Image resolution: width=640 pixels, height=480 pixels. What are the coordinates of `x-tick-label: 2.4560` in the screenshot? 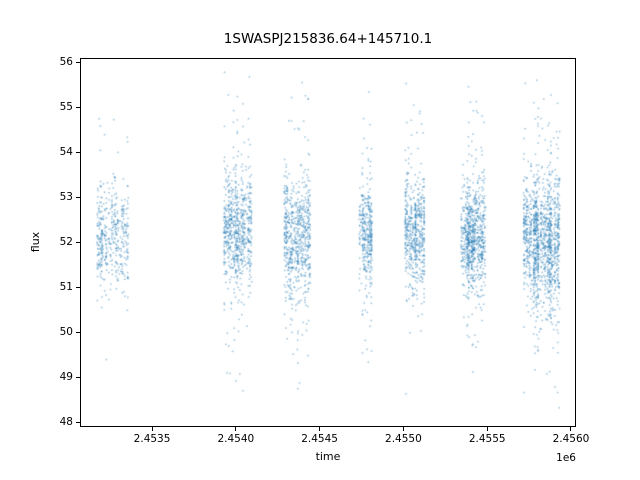 It's located at (571, 439).